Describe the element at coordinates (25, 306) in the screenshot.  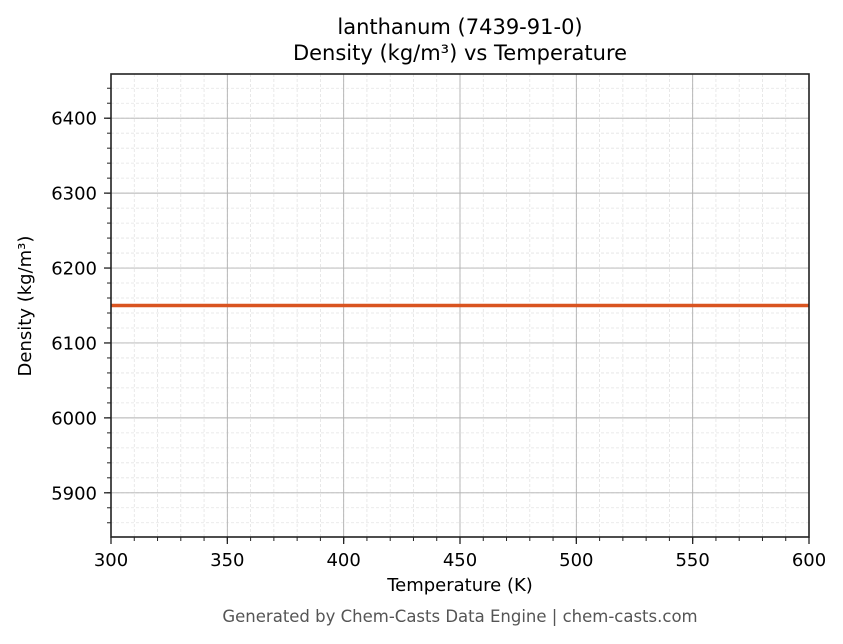
I see `y-axis-label: Density (kg/m³)` at that location.